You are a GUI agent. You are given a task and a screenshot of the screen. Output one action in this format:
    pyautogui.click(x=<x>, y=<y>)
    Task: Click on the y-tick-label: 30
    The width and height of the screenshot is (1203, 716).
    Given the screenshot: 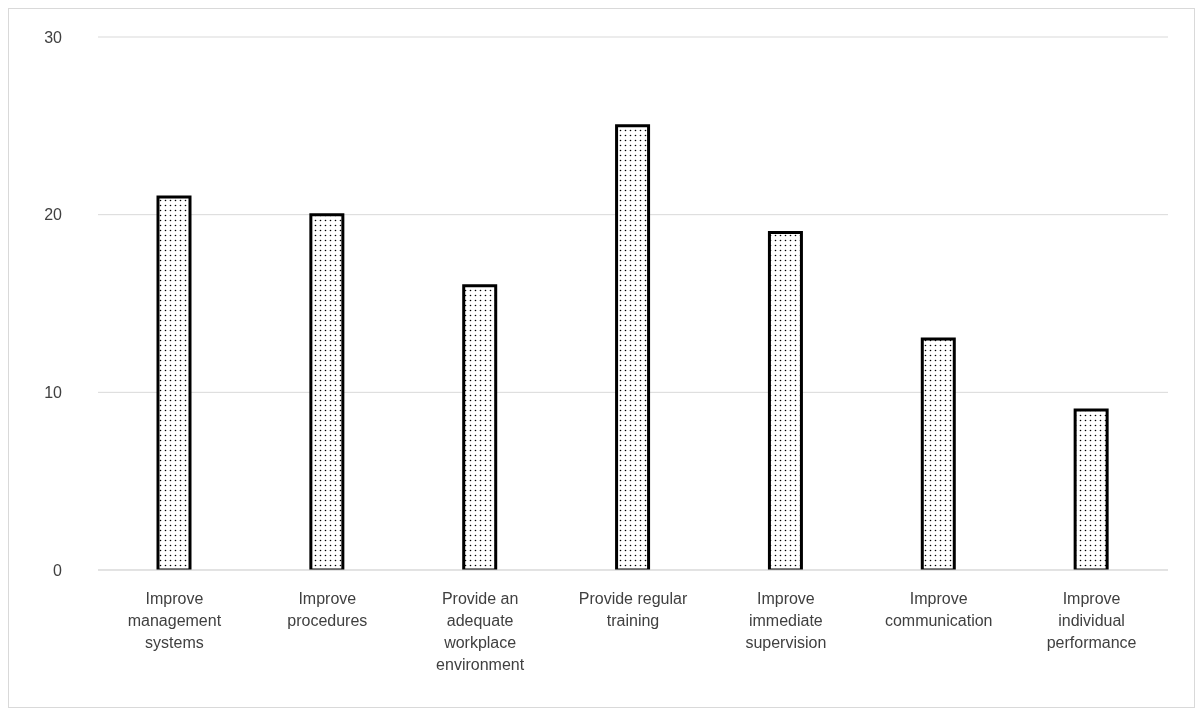 What is the action you would take?
    pyautogui.click(x=53, y=37)
    